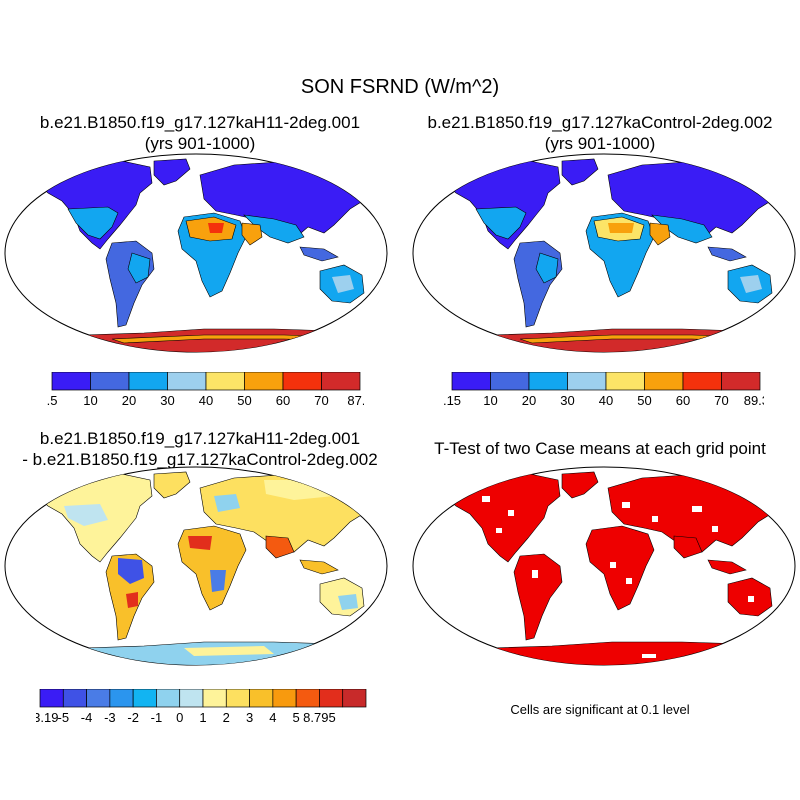  Describe the element at coordinates (172, 485) in the screenshot. I see `map-3-greenland` at that location.